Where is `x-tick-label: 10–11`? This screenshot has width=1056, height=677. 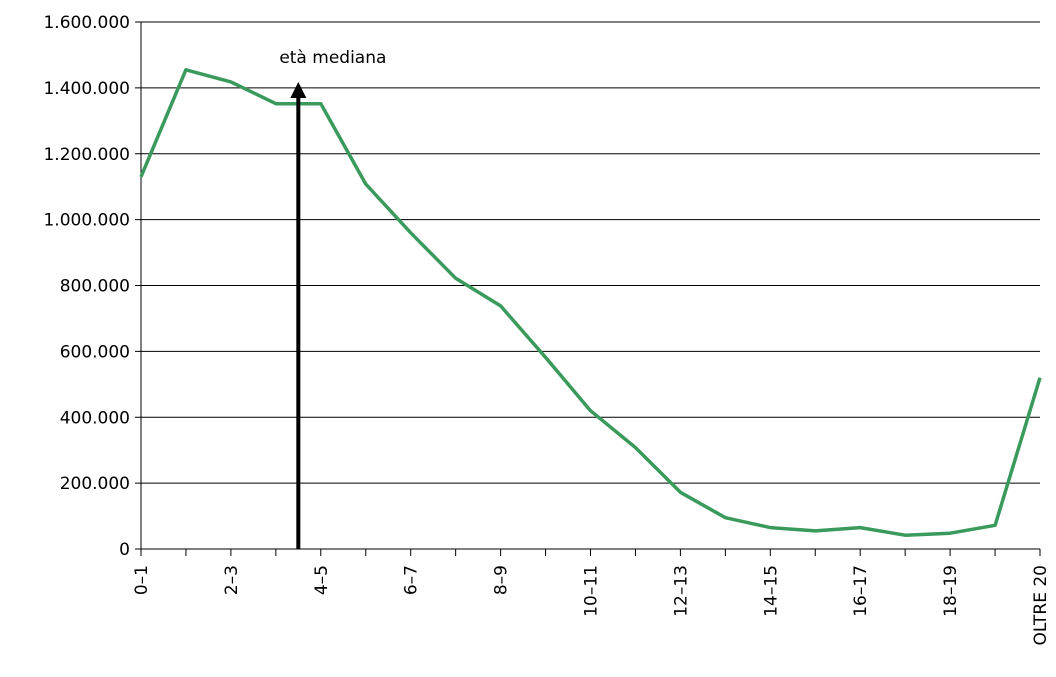 x-tick-label: 10–11 is located at coordinates (592, 591).